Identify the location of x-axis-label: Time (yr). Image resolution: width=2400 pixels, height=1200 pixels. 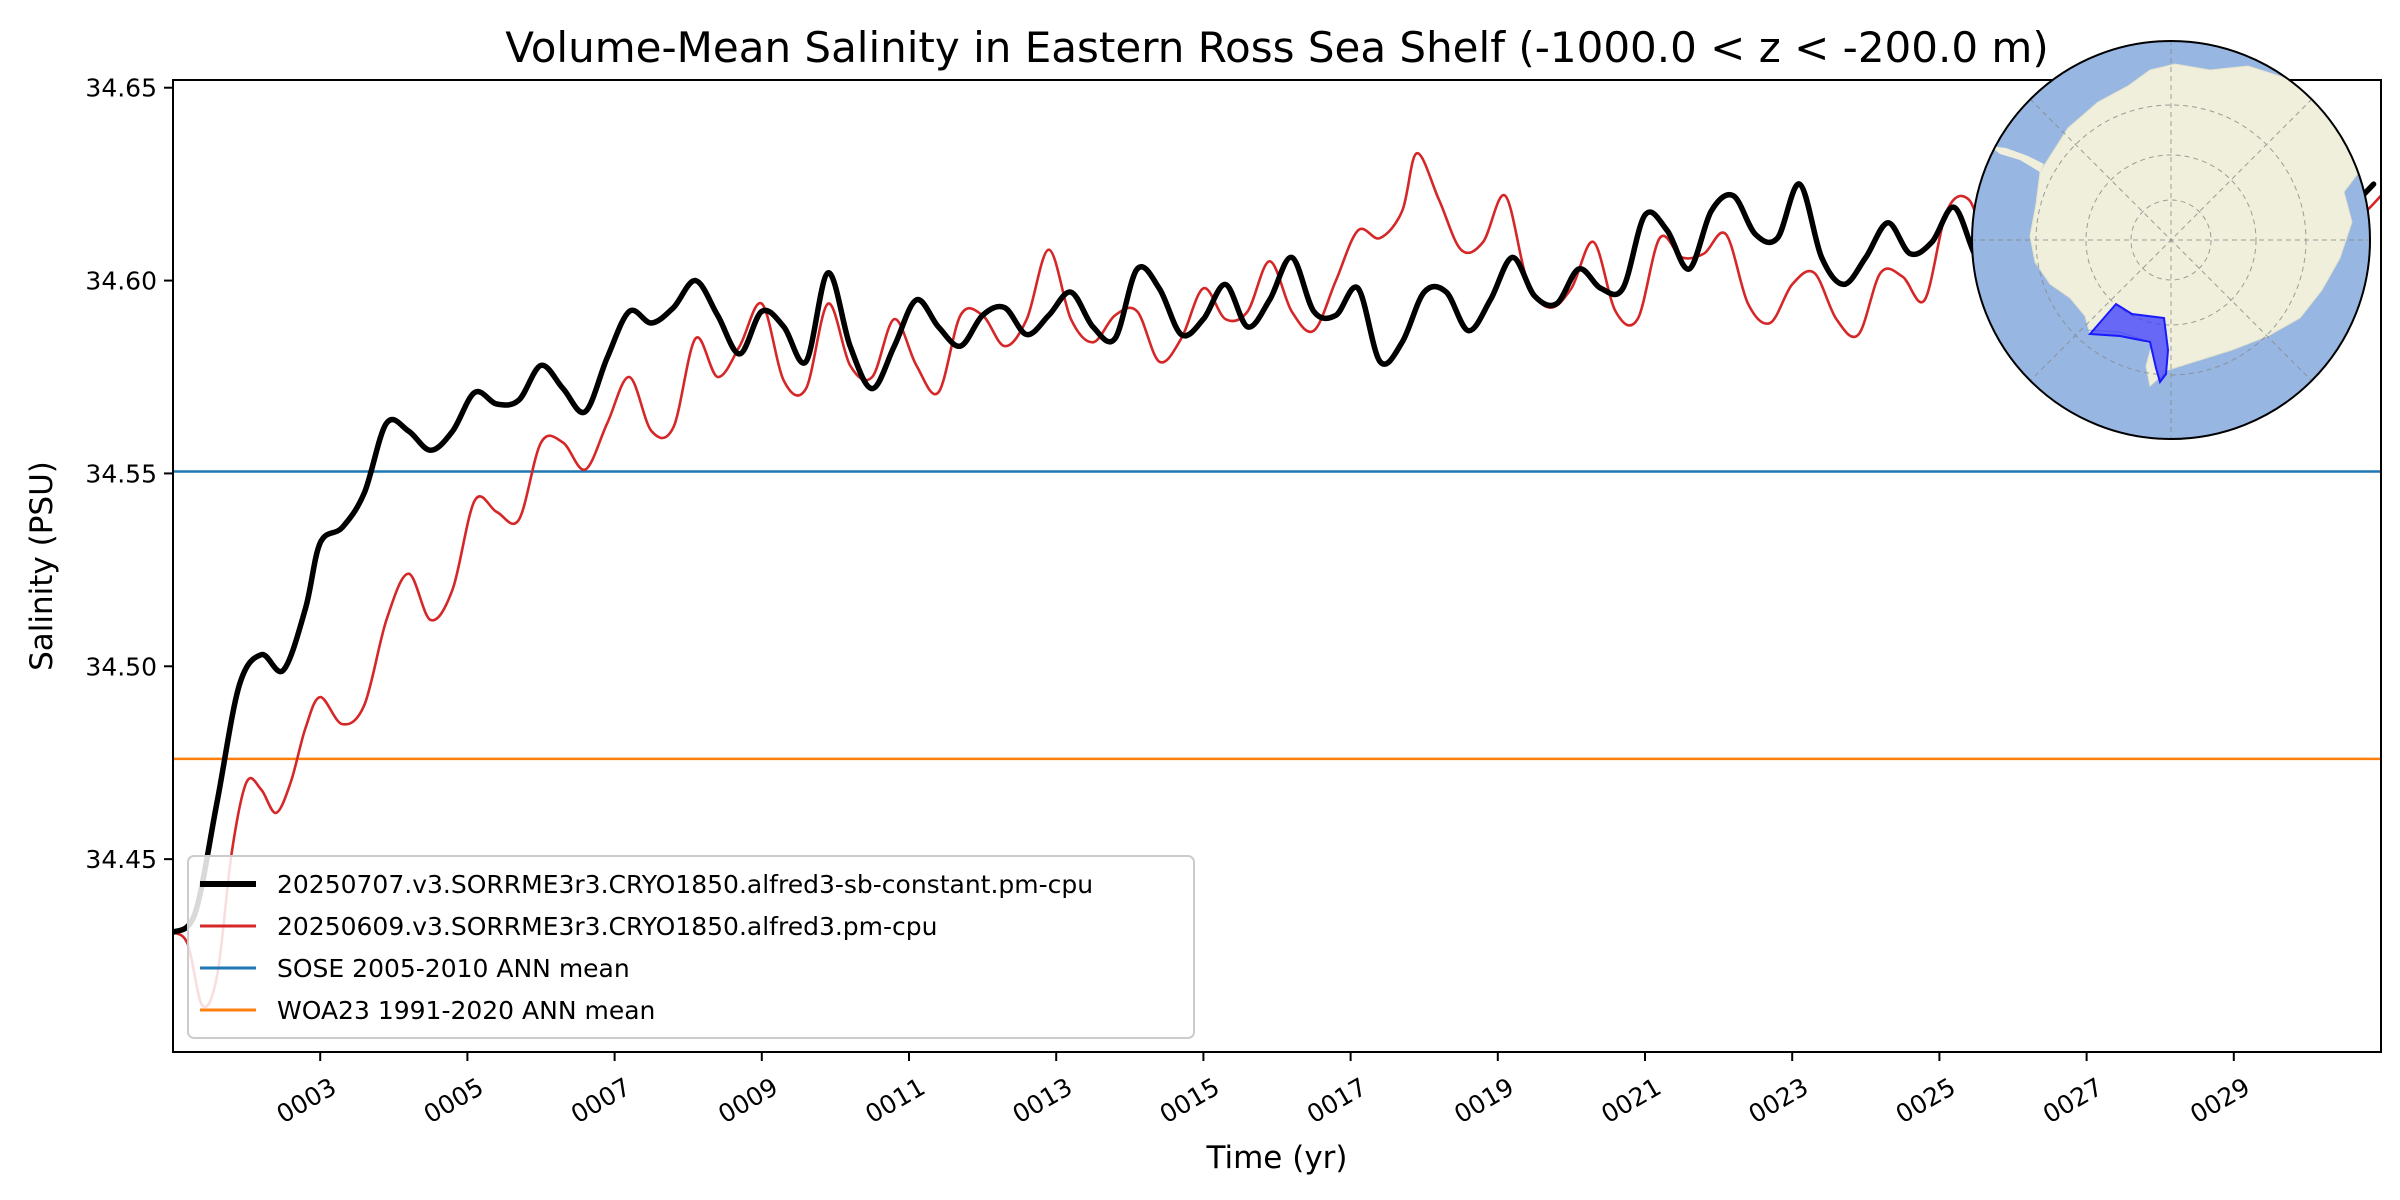
(1277, 1158).